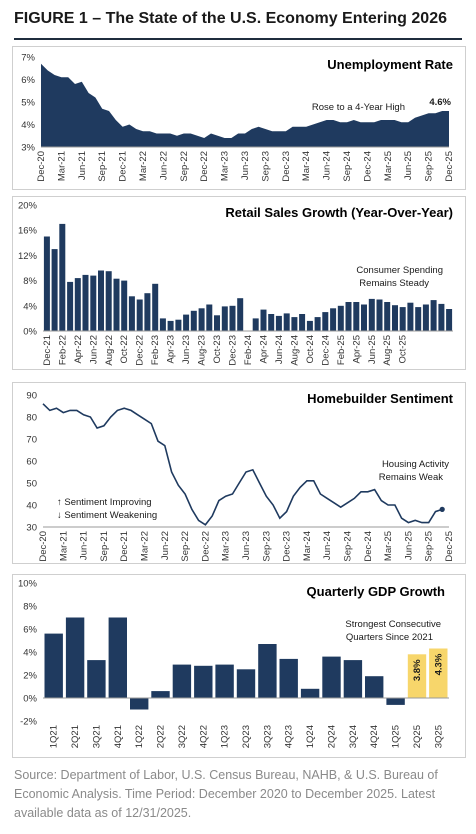 This screenshot has height=834, width=476. What do you see at coordinates (43, 546) in the screenshot?
I see `homebuilder-x-tick: Dec-20` at bounding box center [43, 546].